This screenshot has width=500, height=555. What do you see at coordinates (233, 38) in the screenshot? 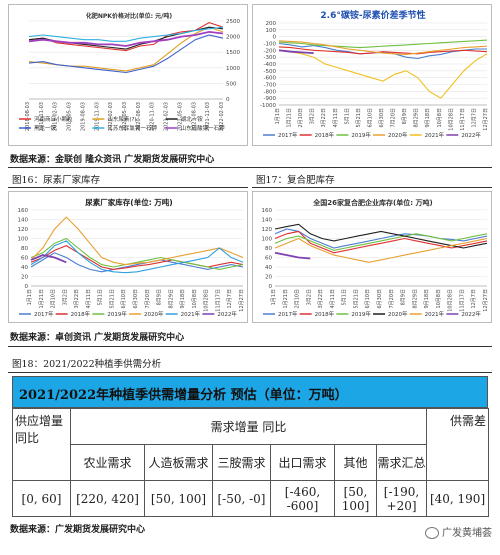
I see `y-tick-label: 2000` at bounding box center [233, 38].